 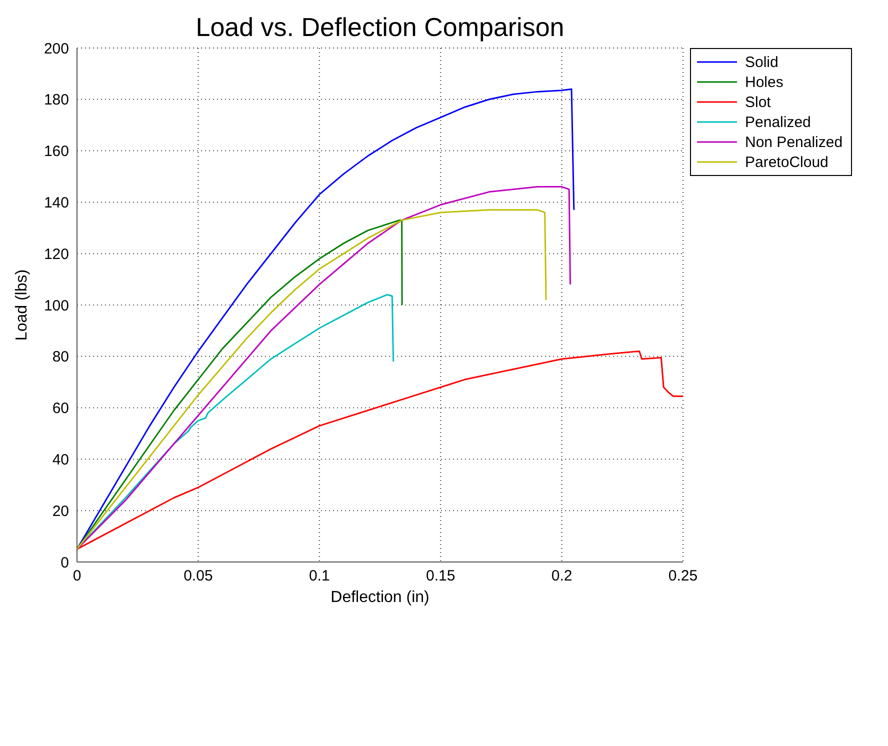 What do you see at coordinates (56, 151) in the screenshot?
I see `y-tick-label: 160` at bounding box center [56, 151].